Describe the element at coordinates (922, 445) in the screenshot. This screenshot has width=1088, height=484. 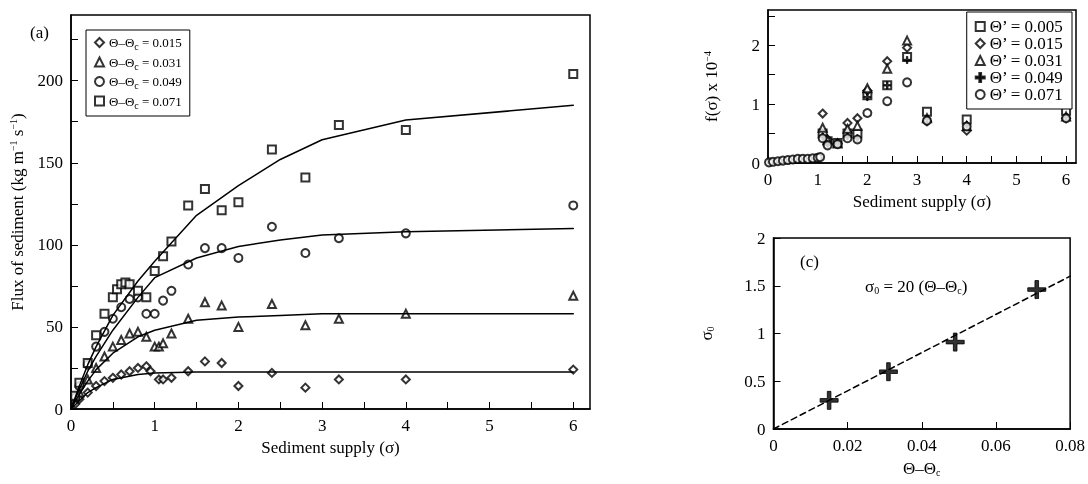
I see `x-tick-label: 0.04` at that location.